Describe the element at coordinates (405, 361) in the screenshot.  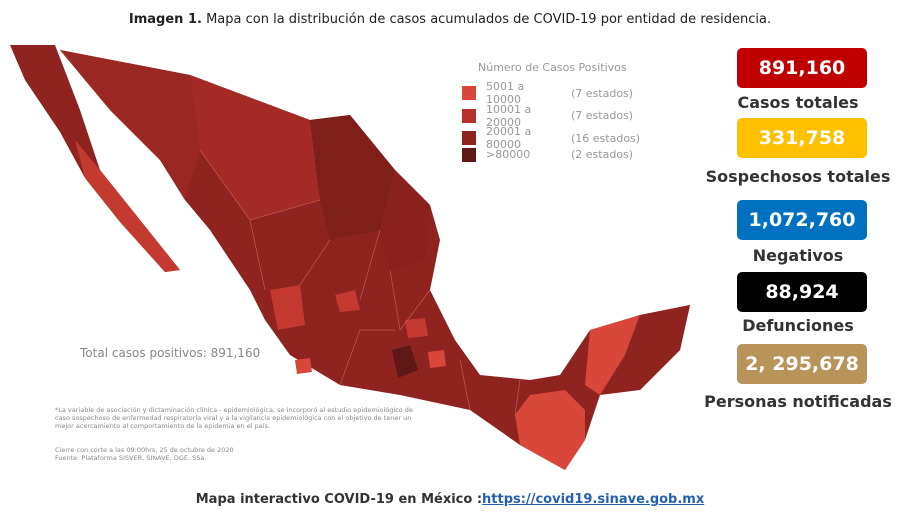
I see `cdmx` at that location.